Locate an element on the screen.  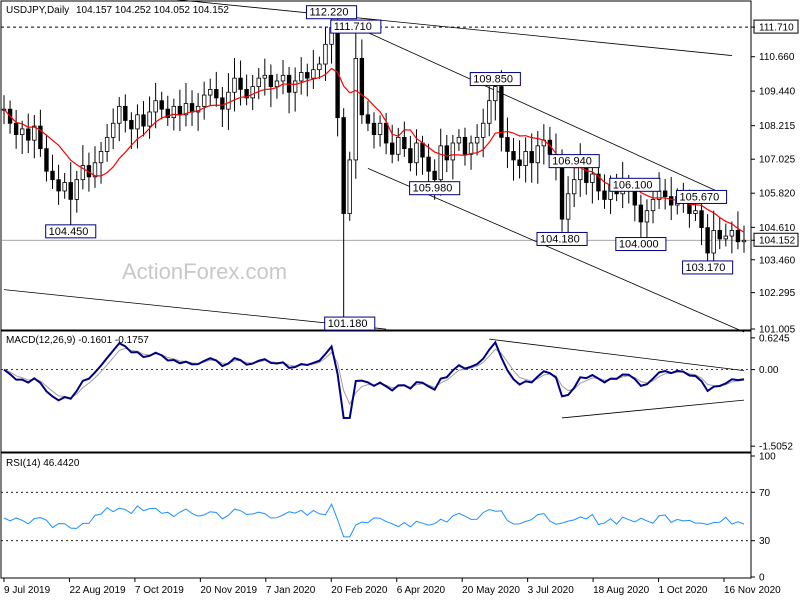
price-annotation-label: 104.450 is located at coordinates (69, 232).